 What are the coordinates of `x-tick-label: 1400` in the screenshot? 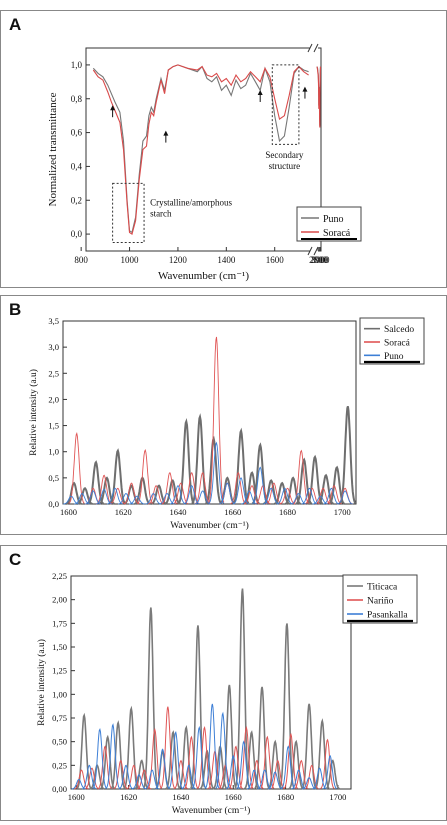 It's located at (226, 260).